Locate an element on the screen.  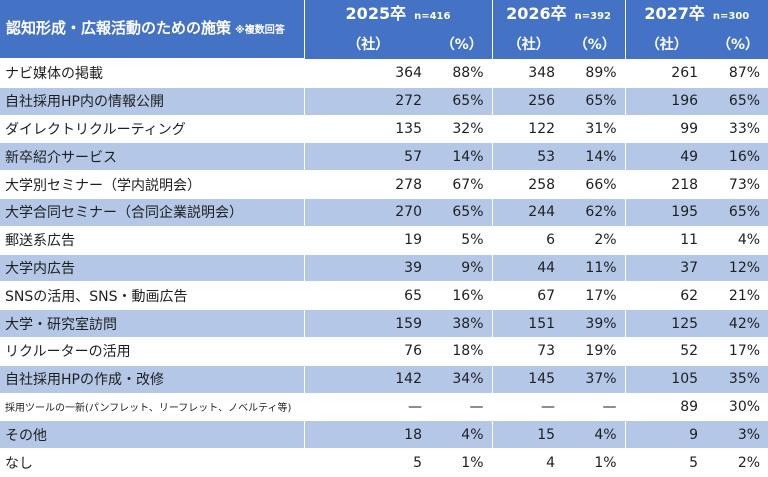
cell-pct-2026: 11% is located at coordinates (595, 268).